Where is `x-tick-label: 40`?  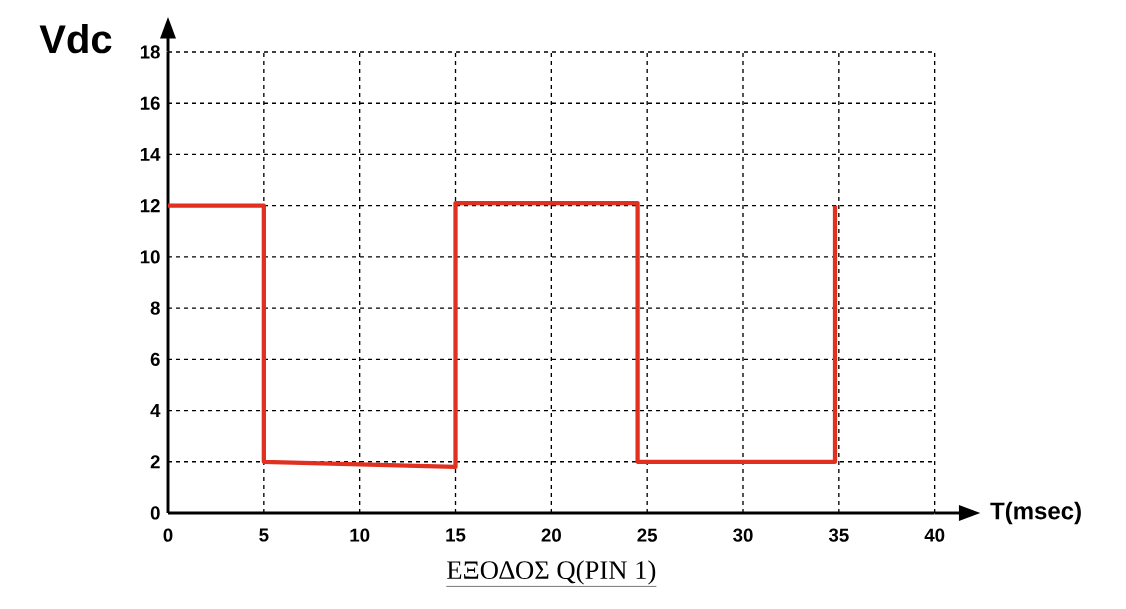 x-tick-label: 40 is located at coordinates (934, 535).